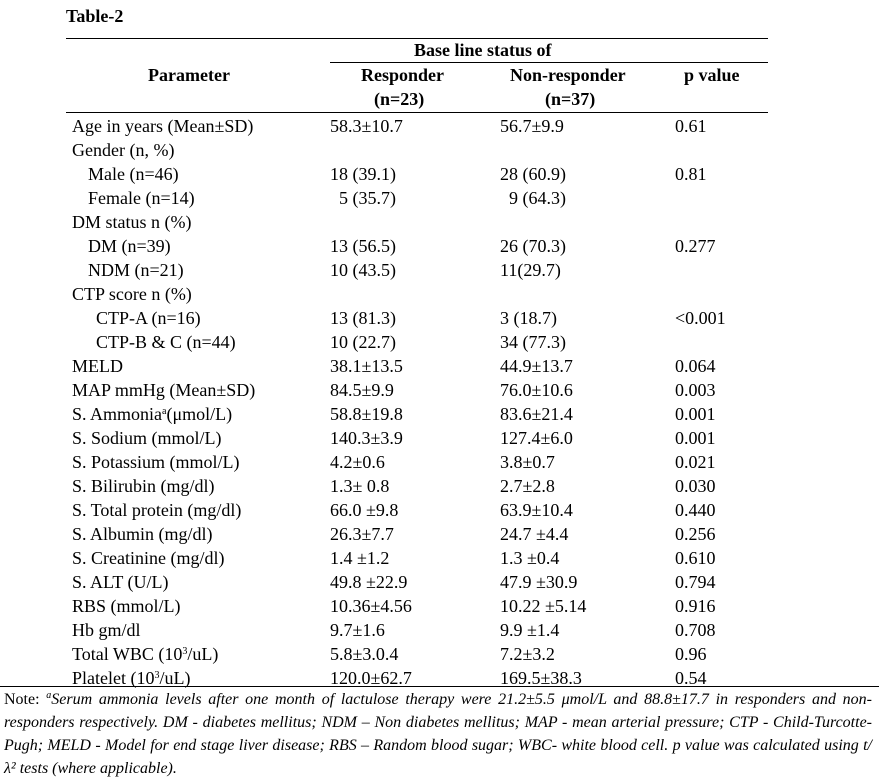 This screenshot has width=879, height=784. I want to click on parameter-cell: MELD, so click(97, 366).